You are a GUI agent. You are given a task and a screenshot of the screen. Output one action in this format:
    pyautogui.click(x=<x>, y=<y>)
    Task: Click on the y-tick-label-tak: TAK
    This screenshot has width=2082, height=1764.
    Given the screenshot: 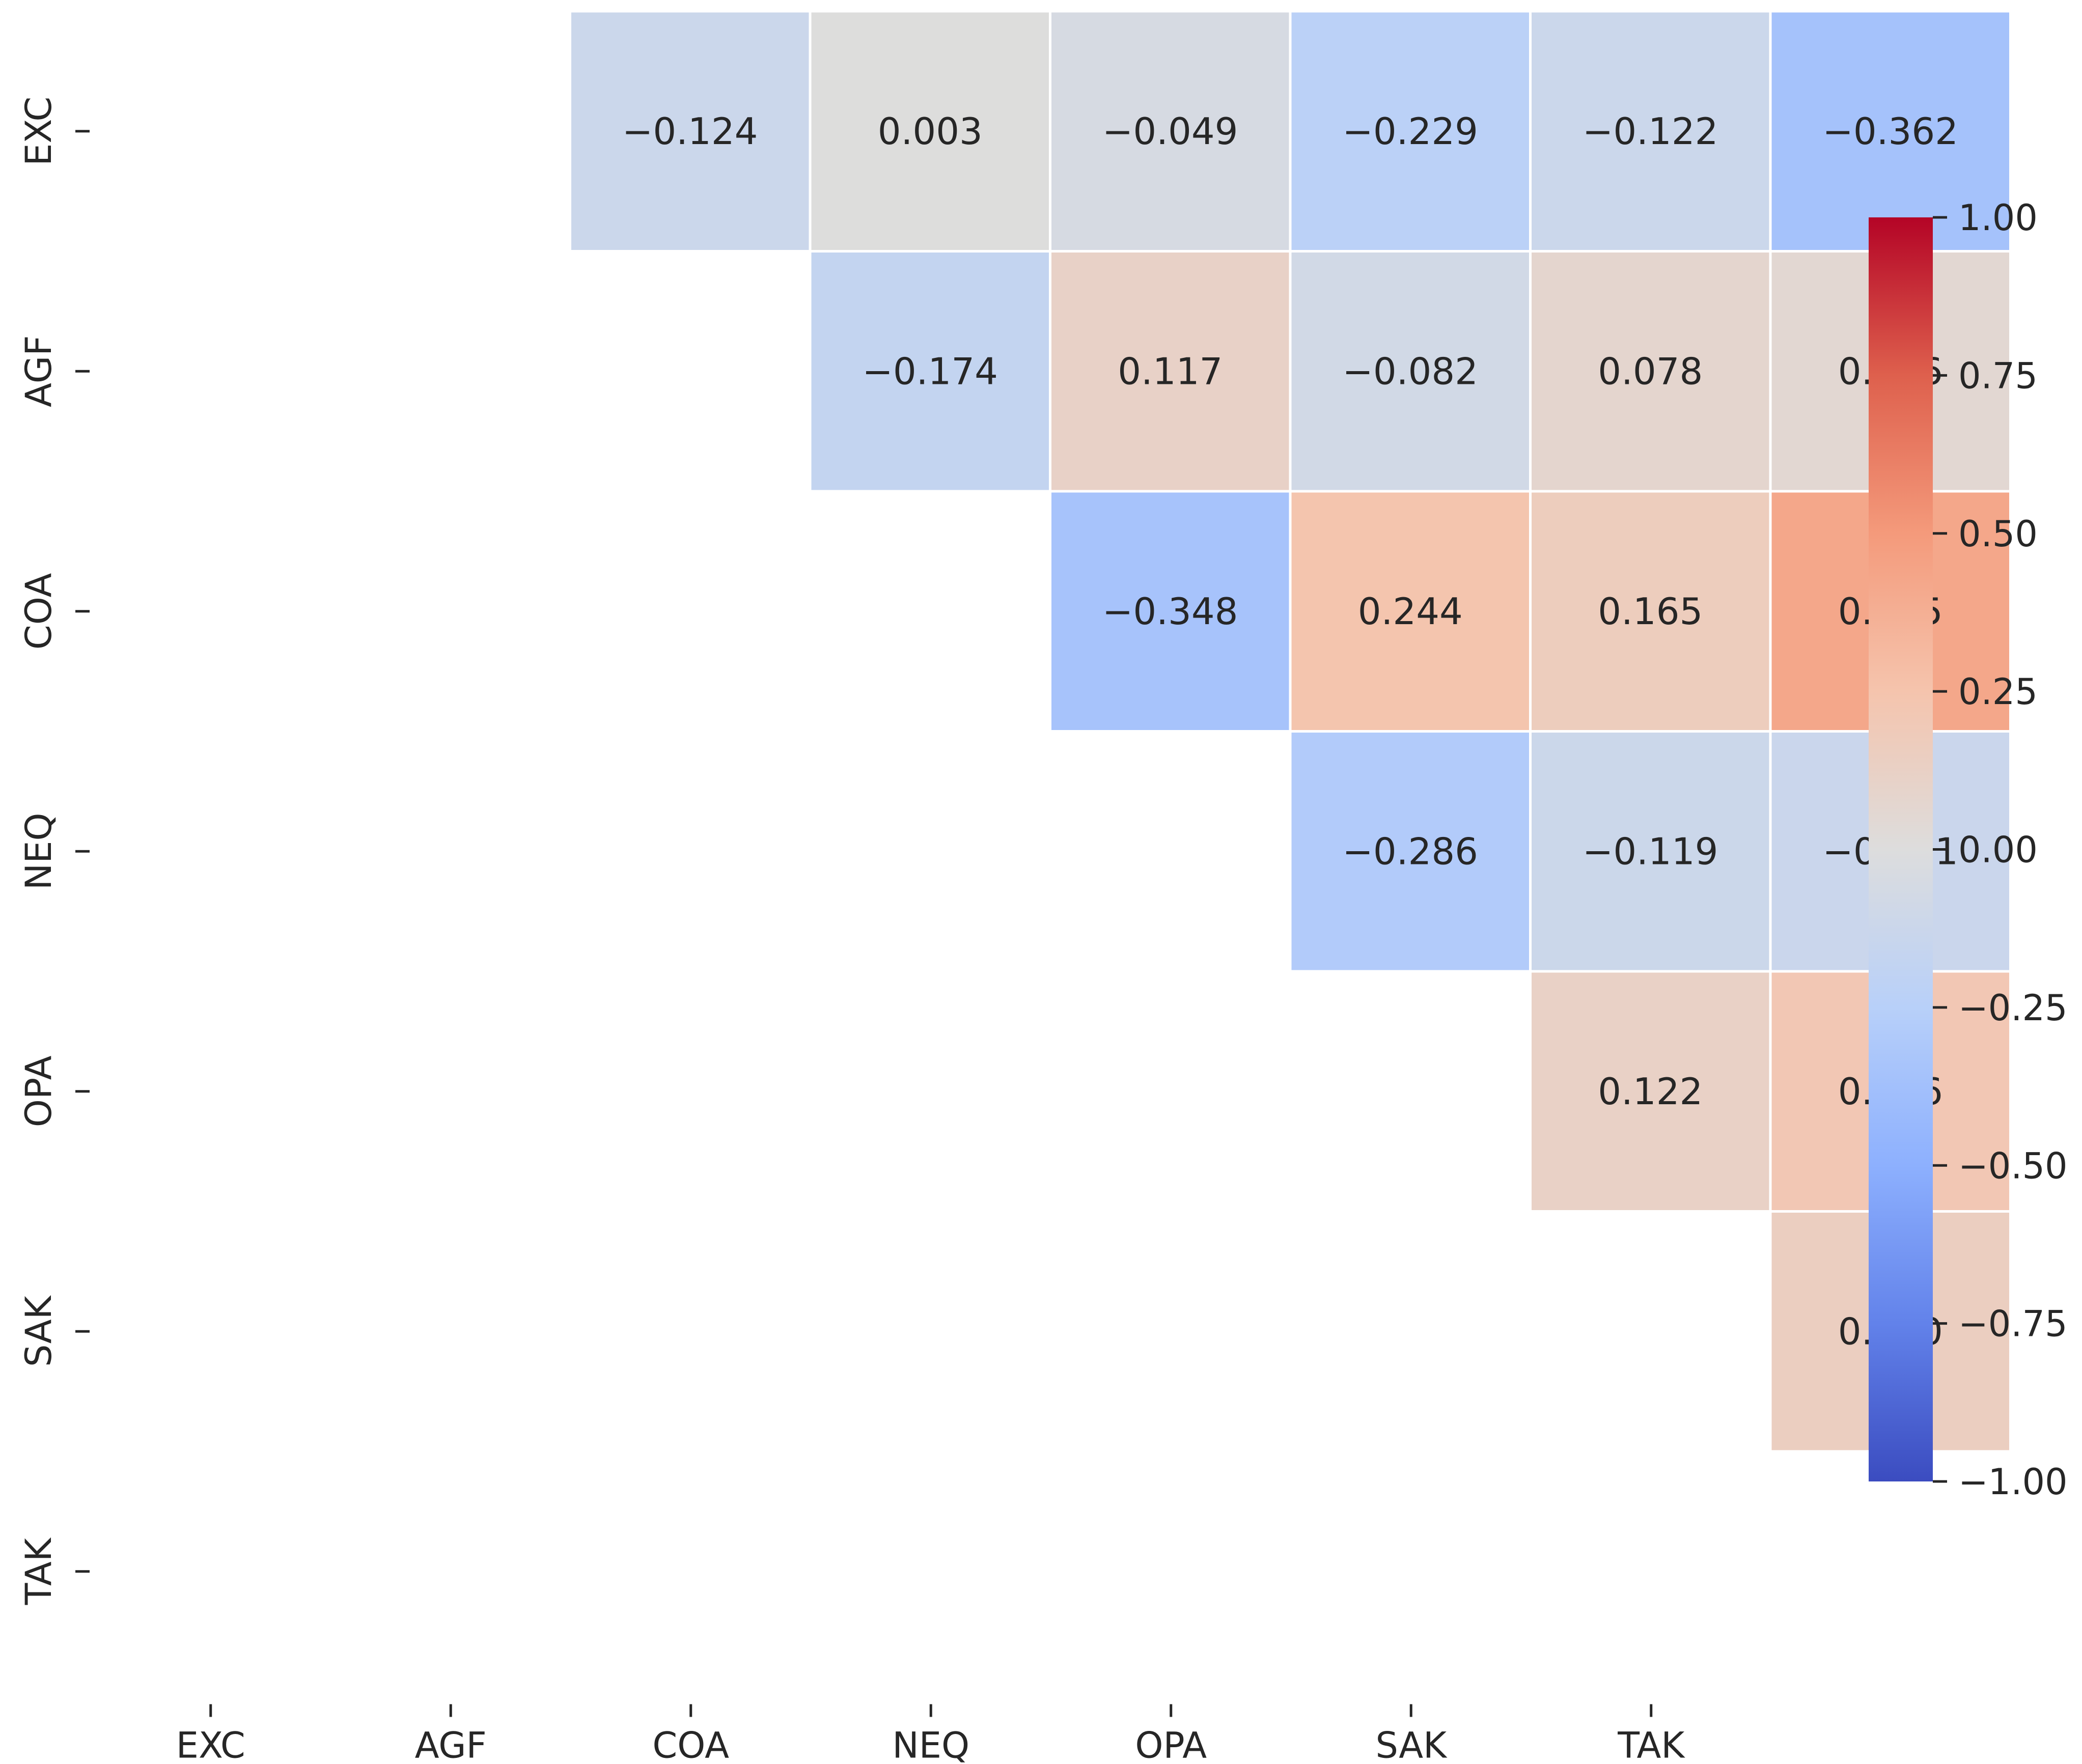 What is the action you would take?
    pyautogui.click(x=39, y=1571)
    